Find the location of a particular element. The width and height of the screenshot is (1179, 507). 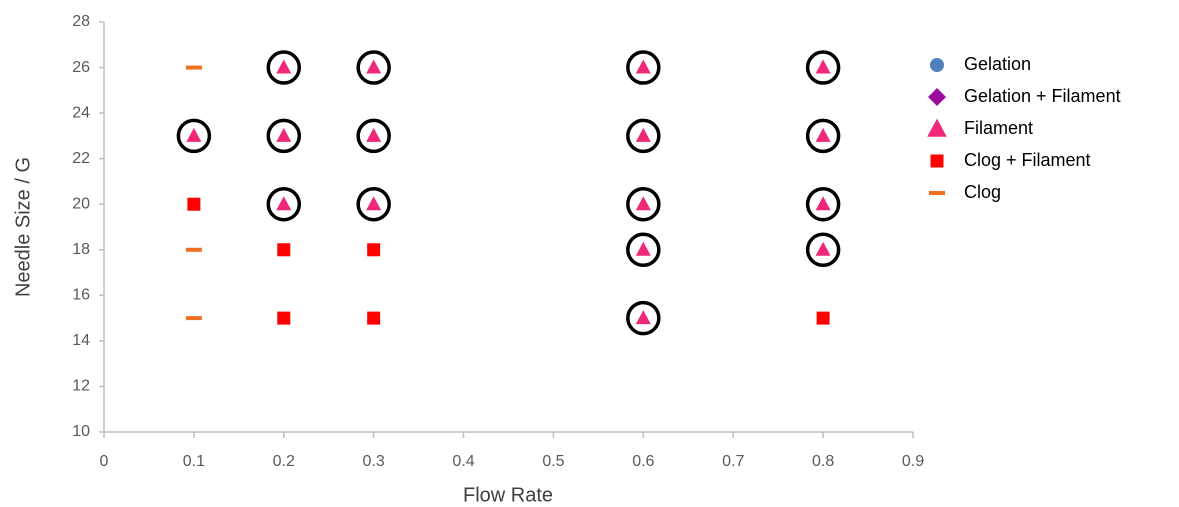

y-tick-label: 22 is located at coordinates (81, 158).